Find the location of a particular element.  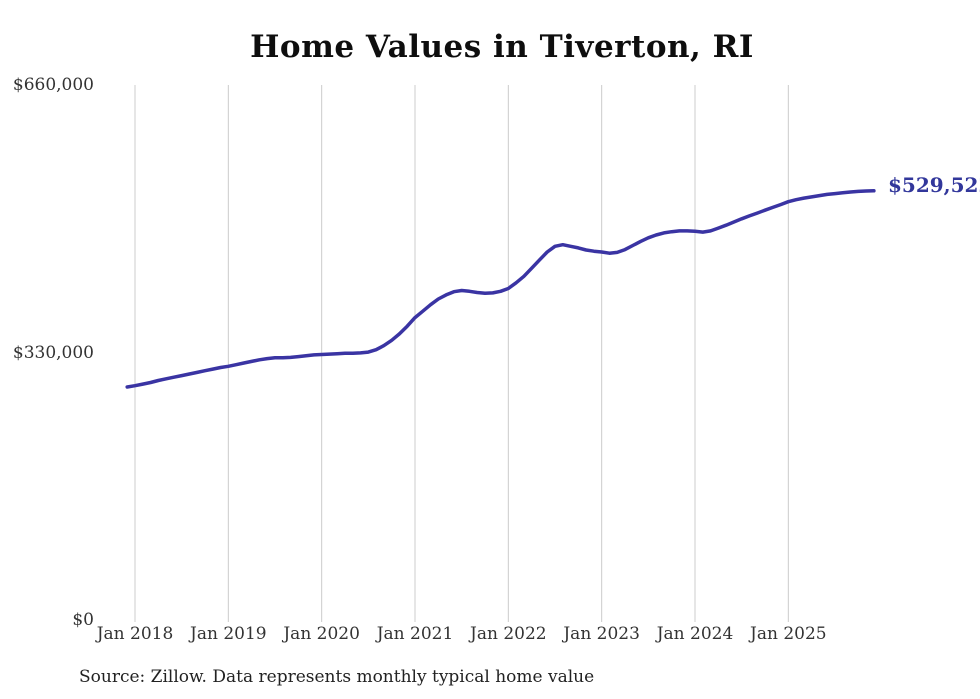

x-tick-label: Jan 2023 is located at coordinates (601, 634).